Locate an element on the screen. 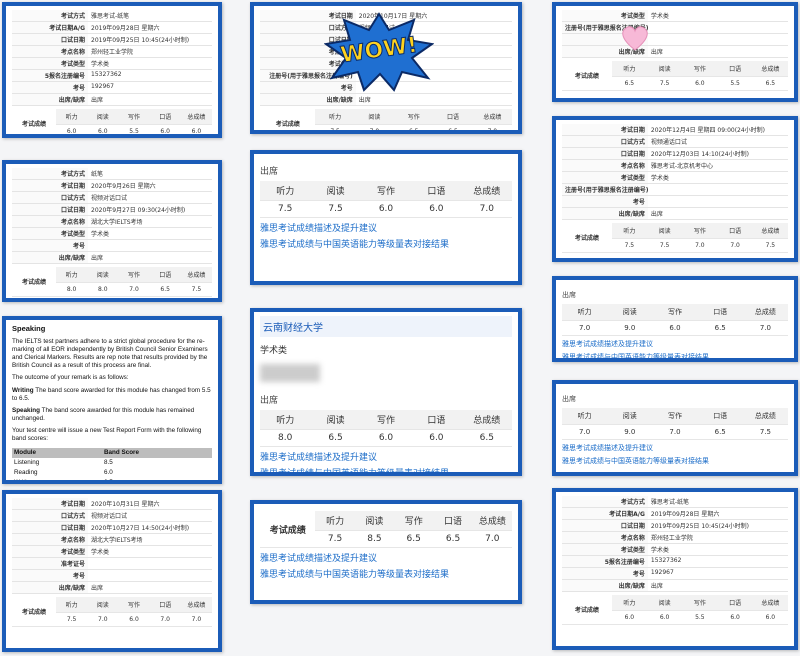 The width and height of the screenshot is (800, 656). score-table: 考试成绩 听力 阅读 写作 口语 总成绩 6.0 6.0 5.5 6.0 6.0 is located at coordinates (112, 121).